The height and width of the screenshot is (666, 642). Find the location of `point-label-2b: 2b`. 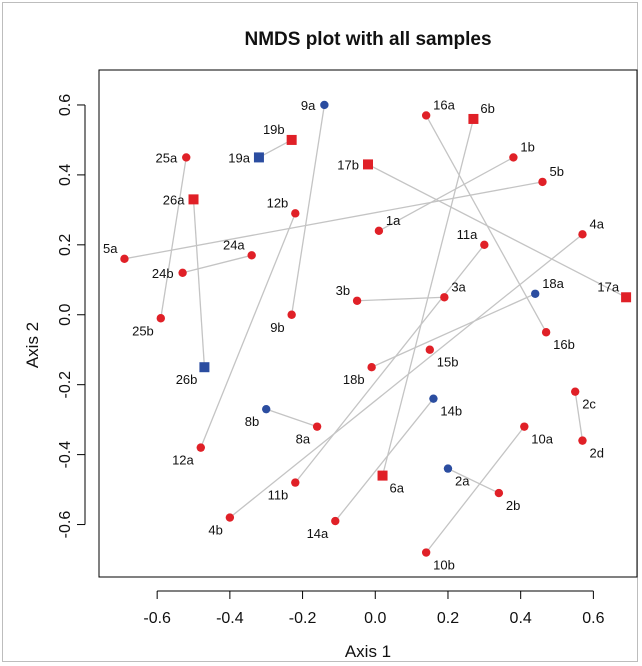

point-label-2b: 2b is located at coordinates (513, 505).